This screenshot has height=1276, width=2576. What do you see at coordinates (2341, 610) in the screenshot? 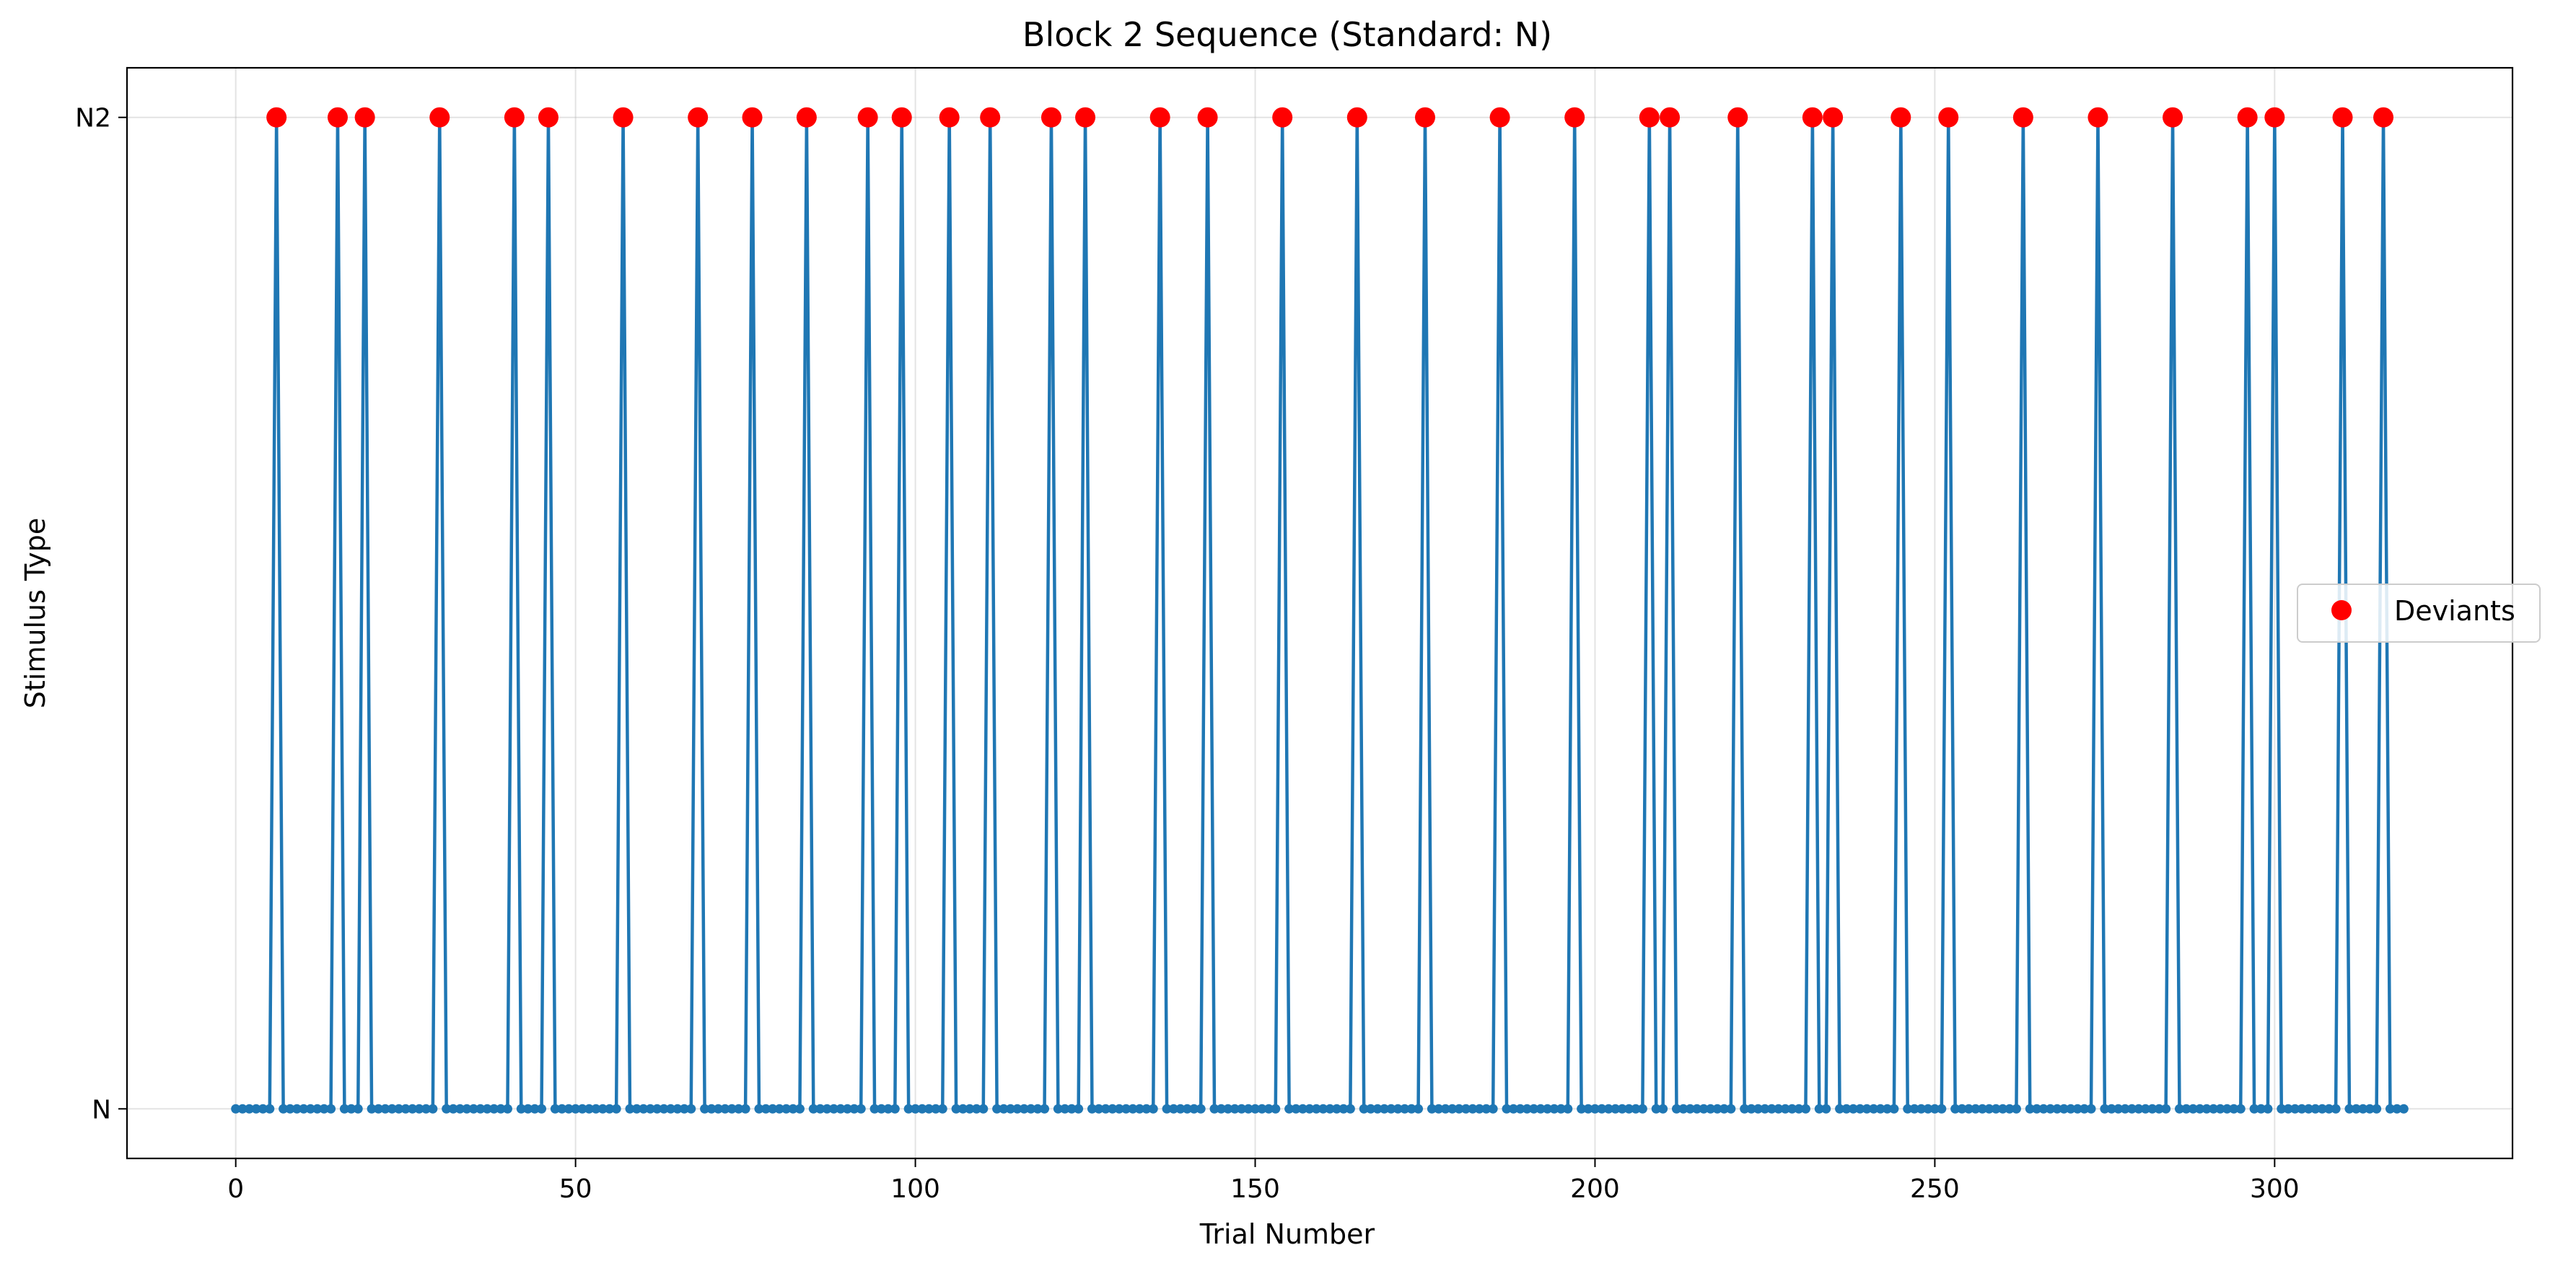
I see `legend-deviant-marker` at bounding box center [2341, 610].